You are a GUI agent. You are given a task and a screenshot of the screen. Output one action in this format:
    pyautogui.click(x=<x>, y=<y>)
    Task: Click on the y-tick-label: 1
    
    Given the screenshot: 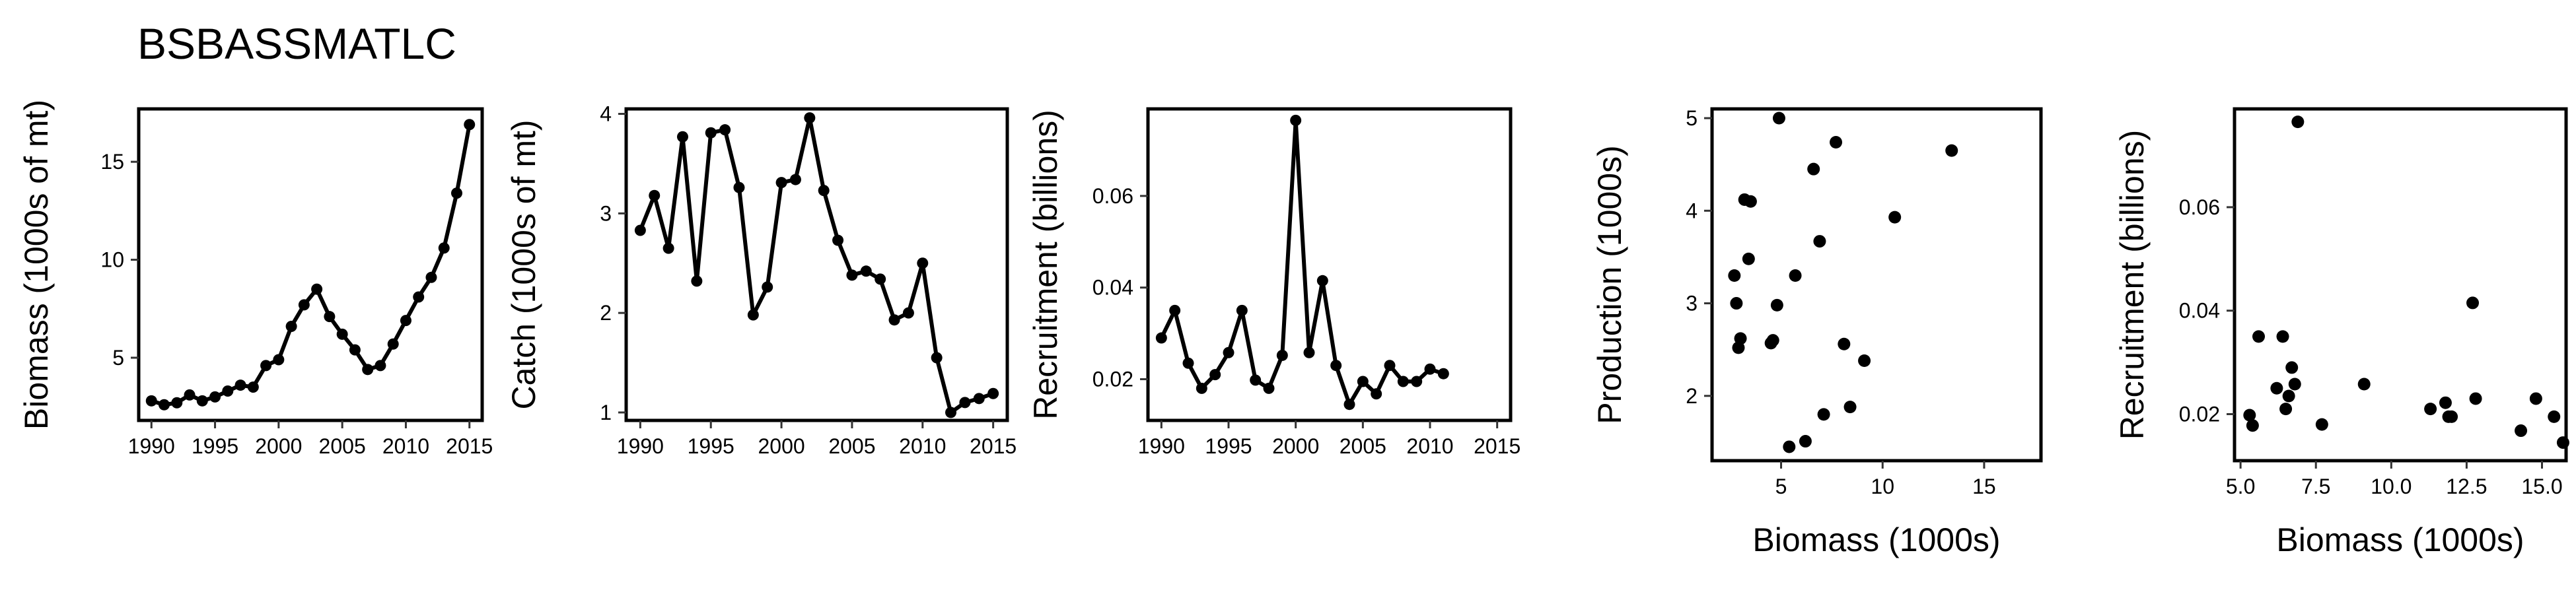 What is the action you would take?
    pyautogui.click(x=606, y=412)
    